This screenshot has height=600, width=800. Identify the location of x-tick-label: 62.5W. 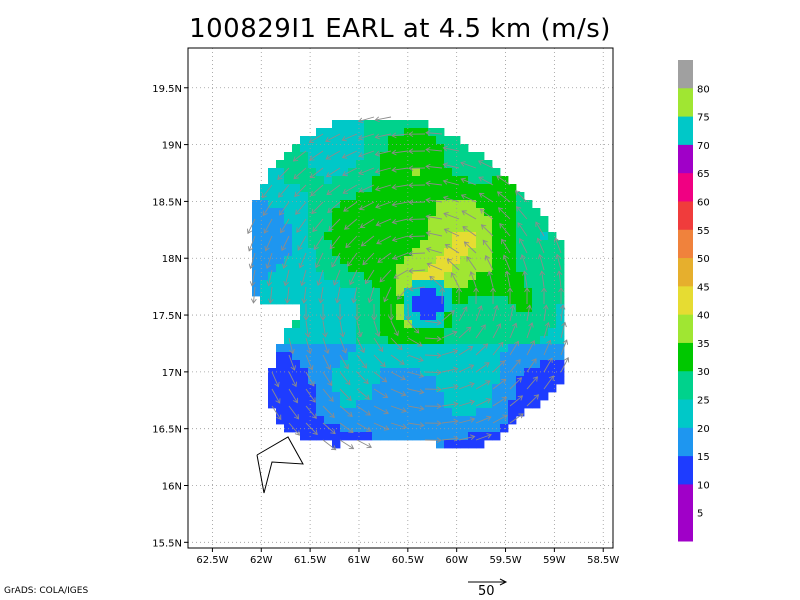
(212, 560).